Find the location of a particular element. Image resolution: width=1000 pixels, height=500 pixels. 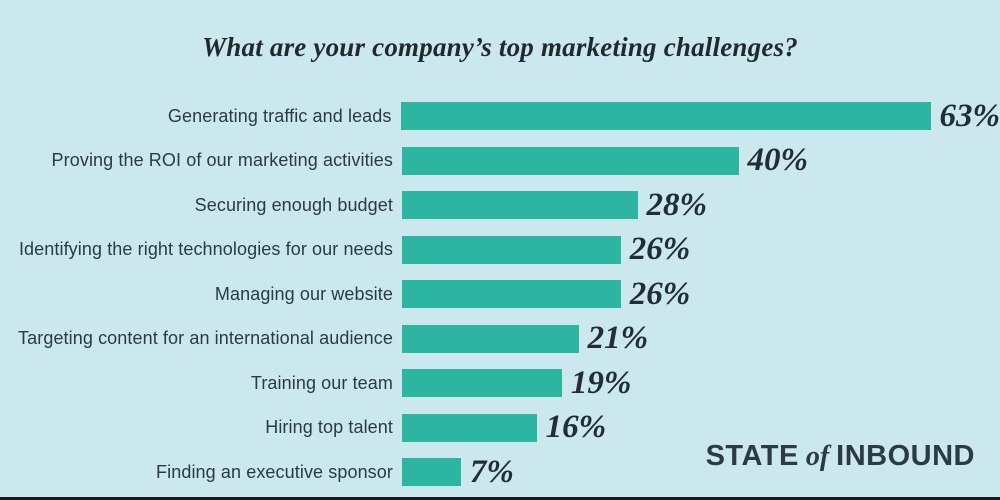

value-label: 40% is located at coordinates (778, 160).